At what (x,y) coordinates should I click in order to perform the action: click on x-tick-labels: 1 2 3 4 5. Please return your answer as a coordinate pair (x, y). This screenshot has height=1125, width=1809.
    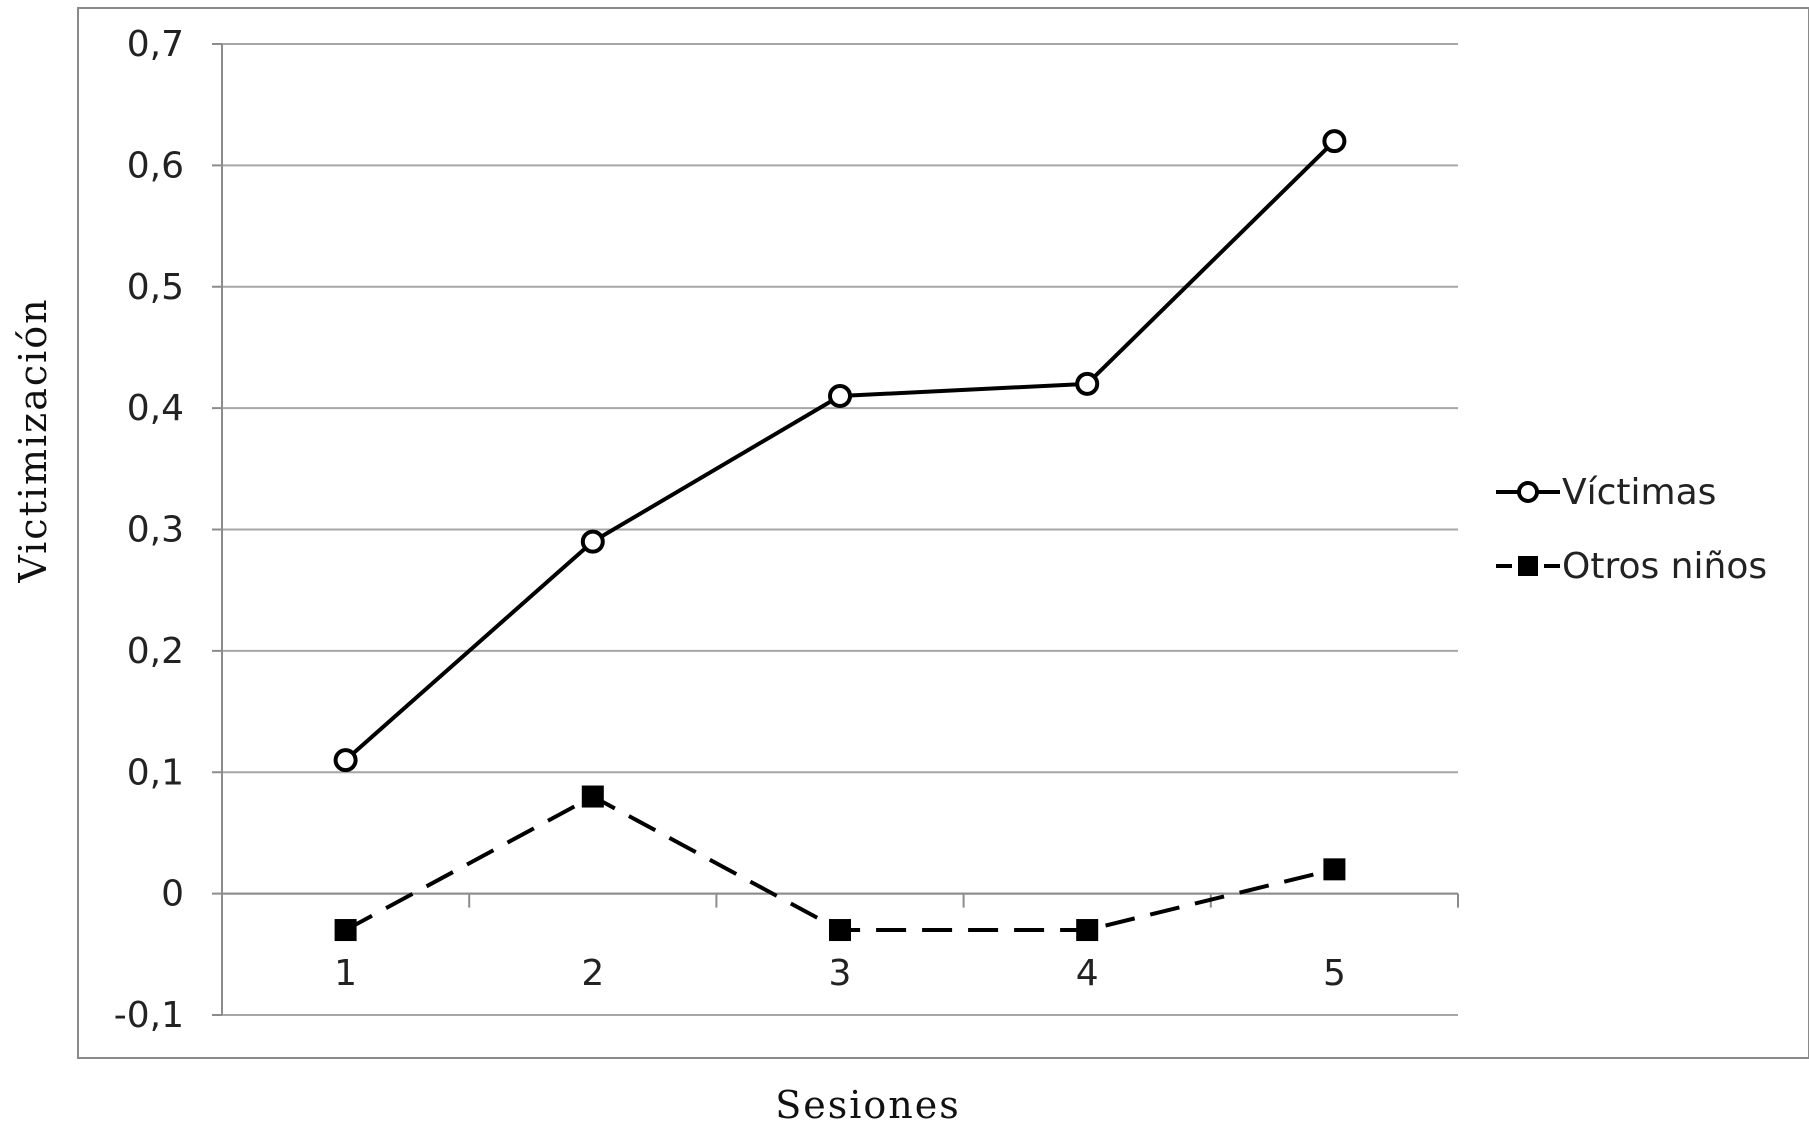
    Looking at the image, I should click on (840, 973).